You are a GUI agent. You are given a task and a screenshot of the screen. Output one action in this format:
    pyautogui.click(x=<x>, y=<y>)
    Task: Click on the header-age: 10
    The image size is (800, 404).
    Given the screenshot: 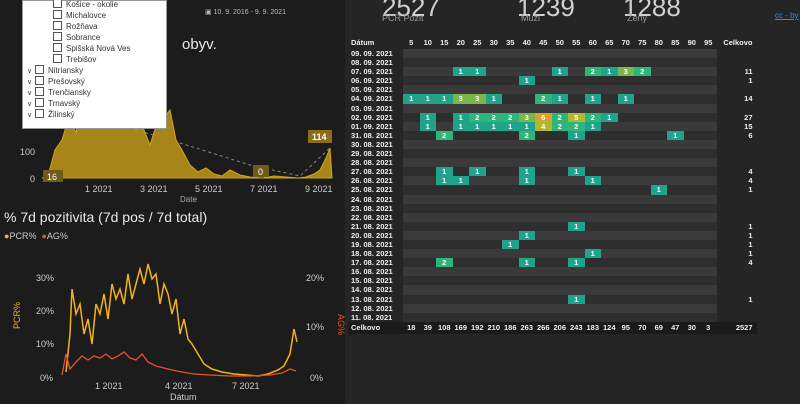 What is the action you would take?
    pyautogui.click(x=427, y=42)
    